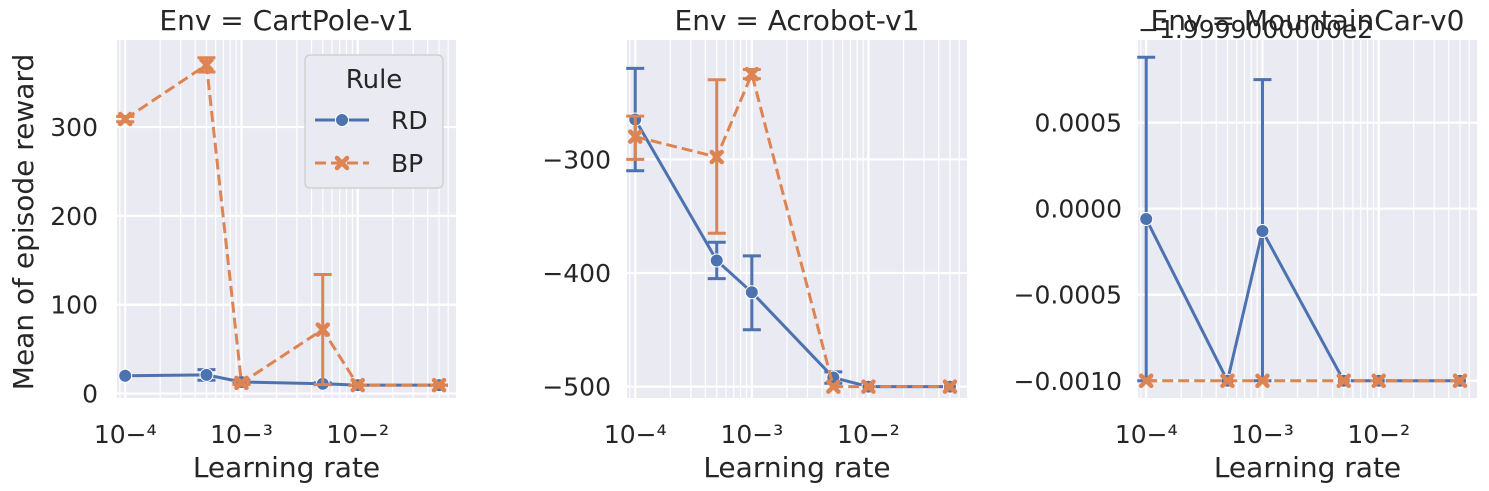 Image resolution: width=1489 pixels, height=491 pixels. What do you see at coordinates (1078, 209) in the screenshot?
I see `y-tick-label: 0.0000` at bounding box center [1078, 209].